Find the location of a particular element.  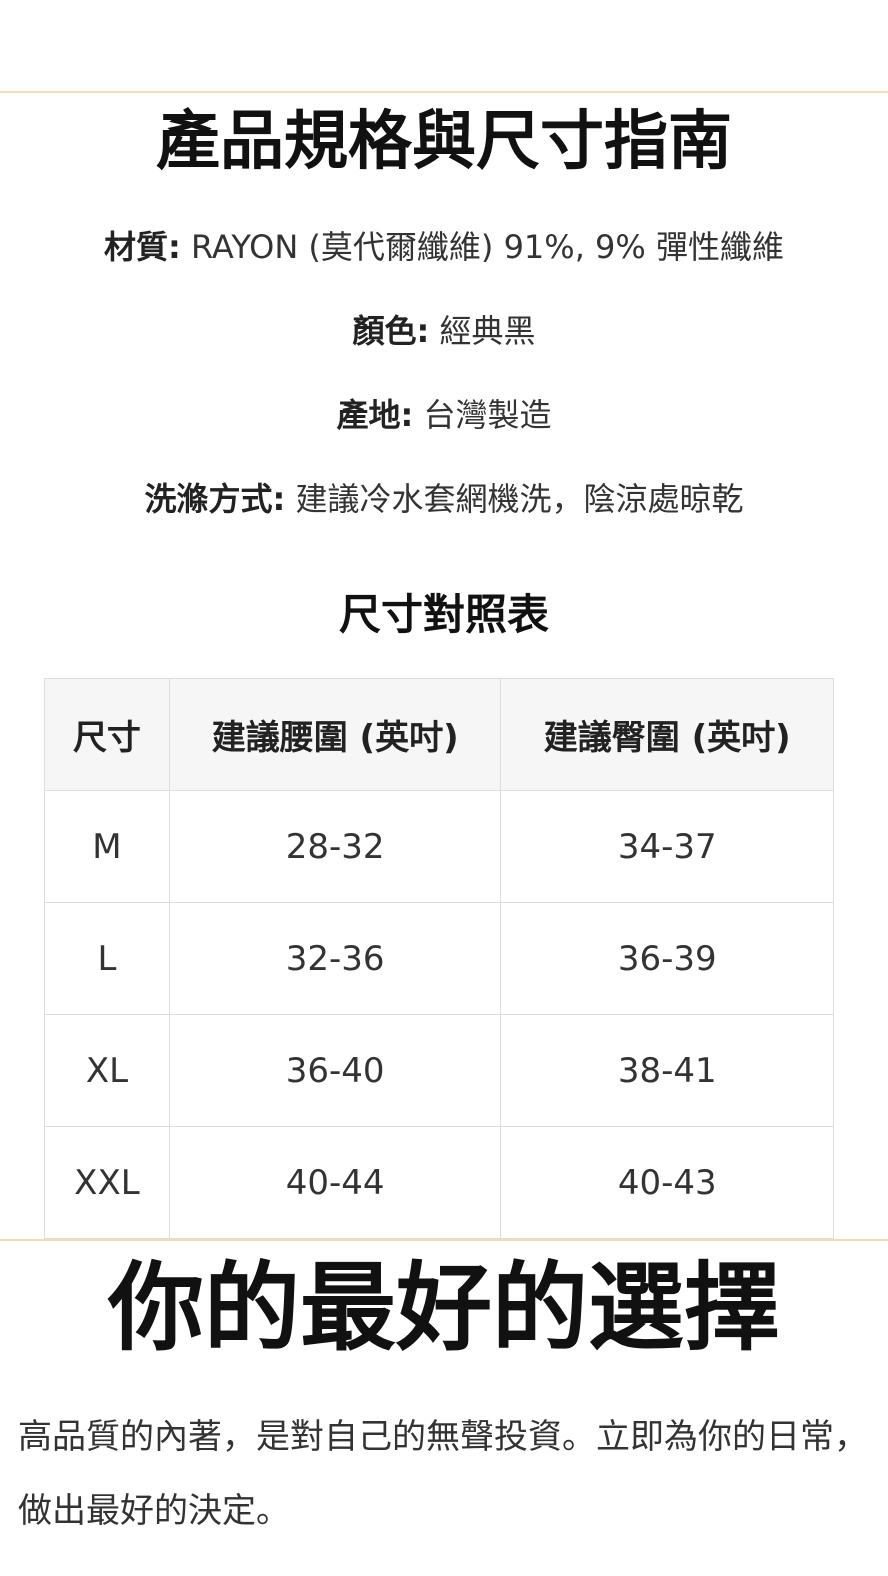

table-row: XXL 40-44 40-43 is located at coordinates (439, 1182).